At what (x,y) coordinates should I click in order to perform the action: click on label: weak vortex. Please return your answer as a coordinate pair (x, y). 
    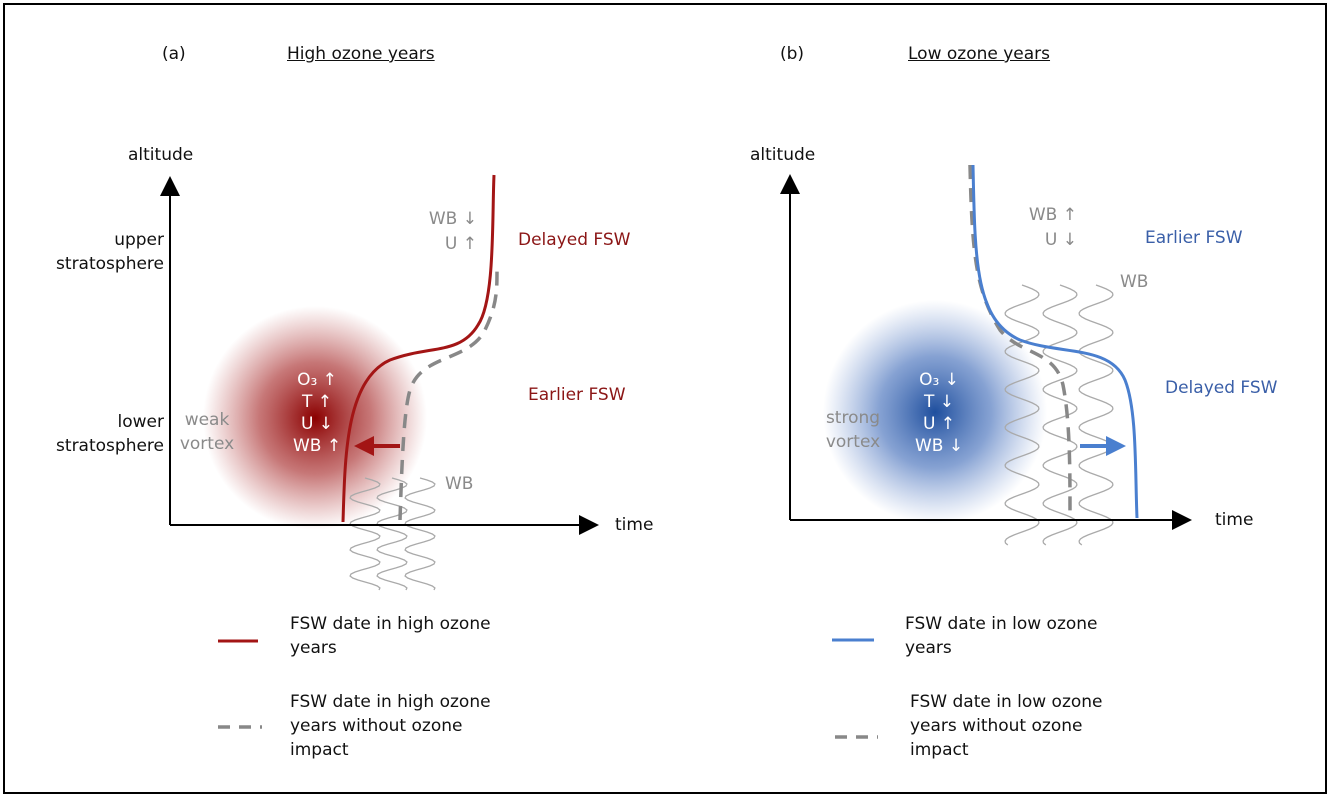
    Looking at the image, I should click on (207, 432).